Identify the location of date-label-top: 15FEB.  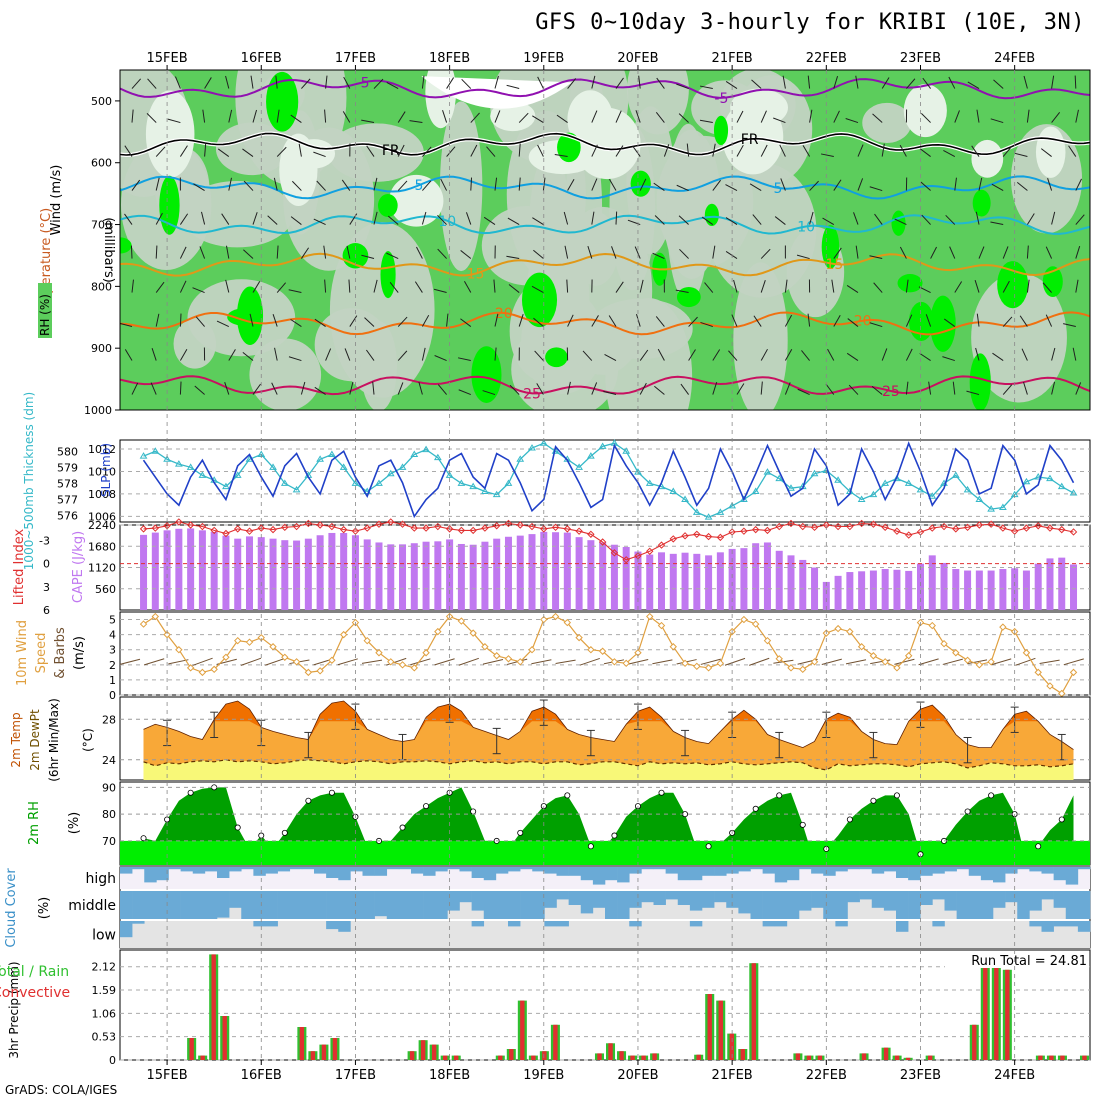
(167, 58).